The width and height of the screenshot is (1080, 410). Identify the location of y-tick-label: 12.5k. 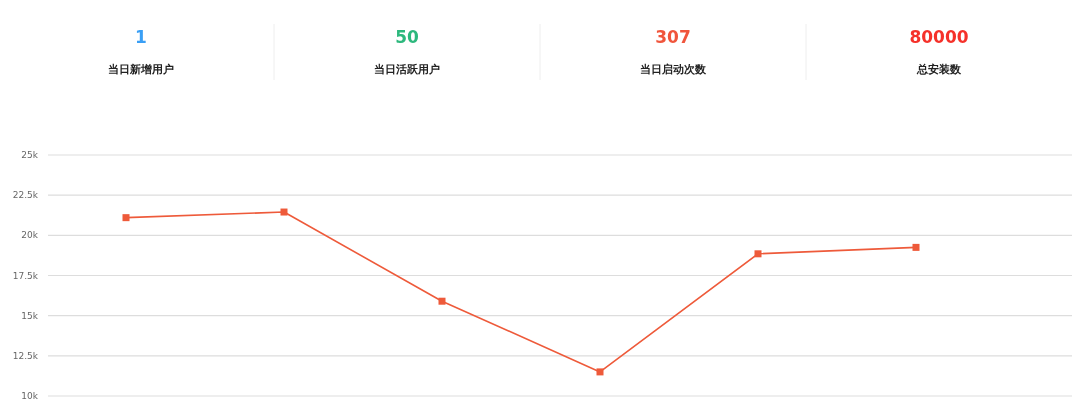
(25, 355).